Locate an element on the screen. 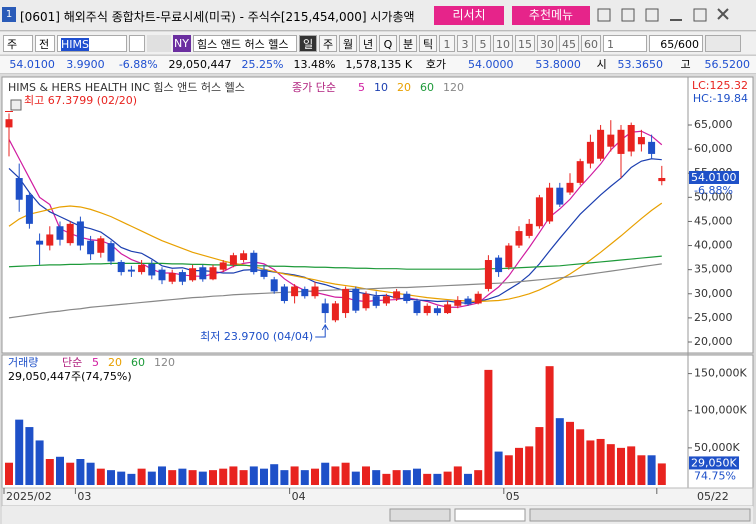  unit-select: 1 is located at coordinates (625, 43).